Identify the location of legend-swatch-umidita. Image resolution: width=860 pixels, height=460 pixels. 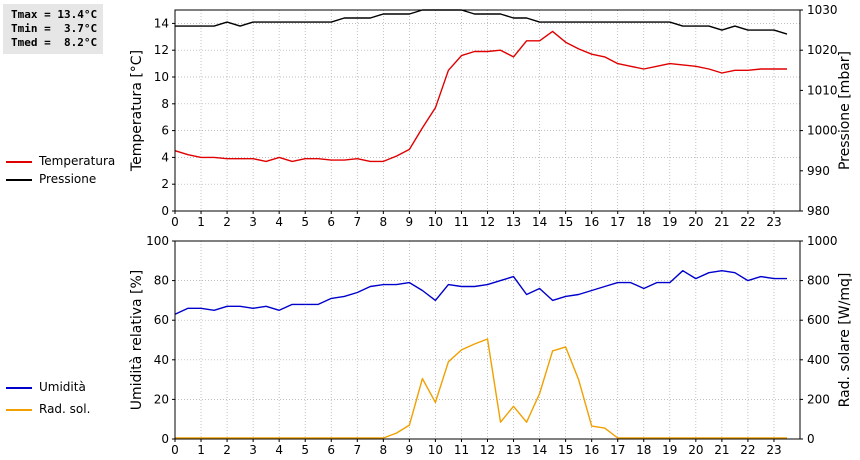
(19, 388).